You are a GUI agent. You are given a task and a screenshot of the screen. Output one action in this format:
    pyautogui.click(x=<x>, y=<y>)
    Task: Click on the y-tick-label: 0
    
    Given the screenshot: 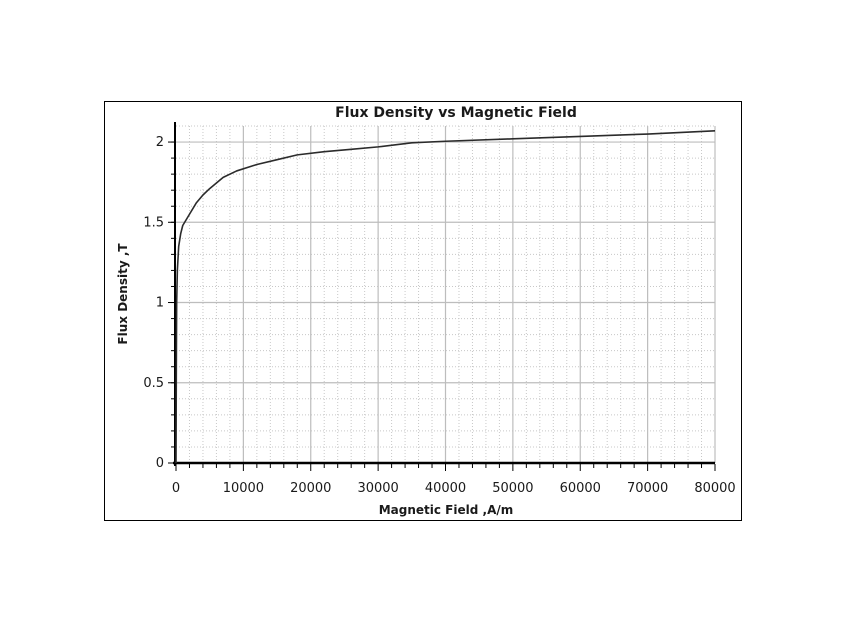 What is the action you would take?
    pyautogui.click(x=160, y=463)
    